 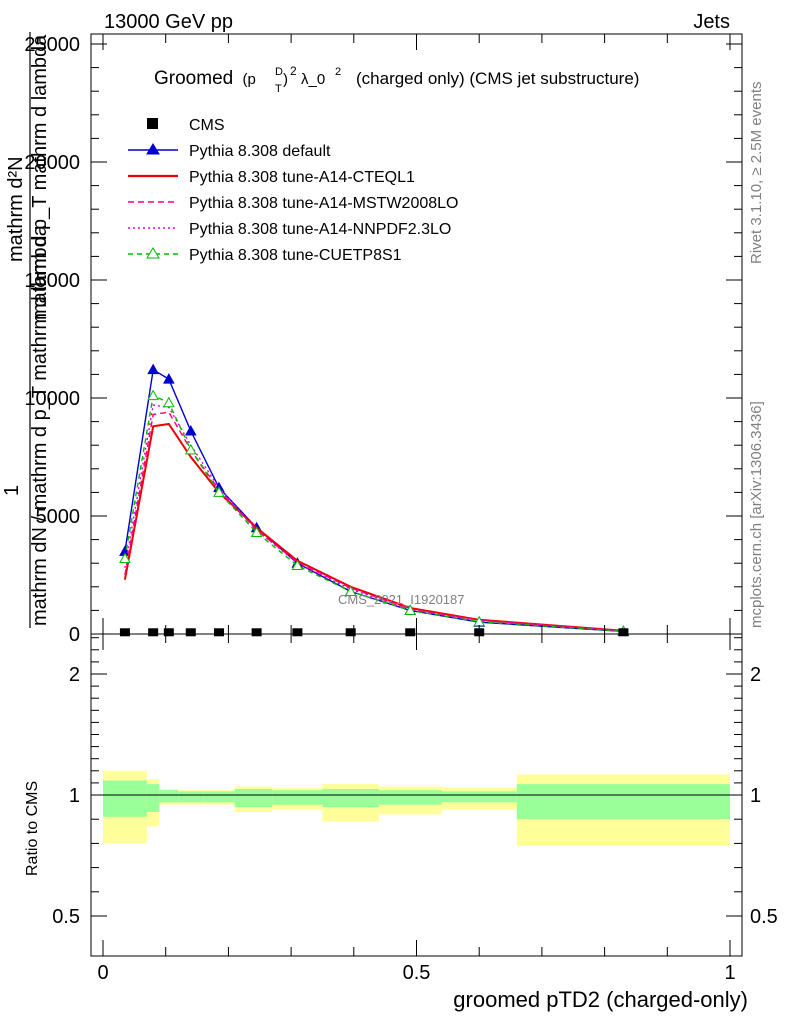 What do you see at coordinates (40, 425) in the screenshot?
I see `ylabel-denominator: mathrm dN / mathrm d p_T mathrm d lambda` at bounding box center [40, 425].